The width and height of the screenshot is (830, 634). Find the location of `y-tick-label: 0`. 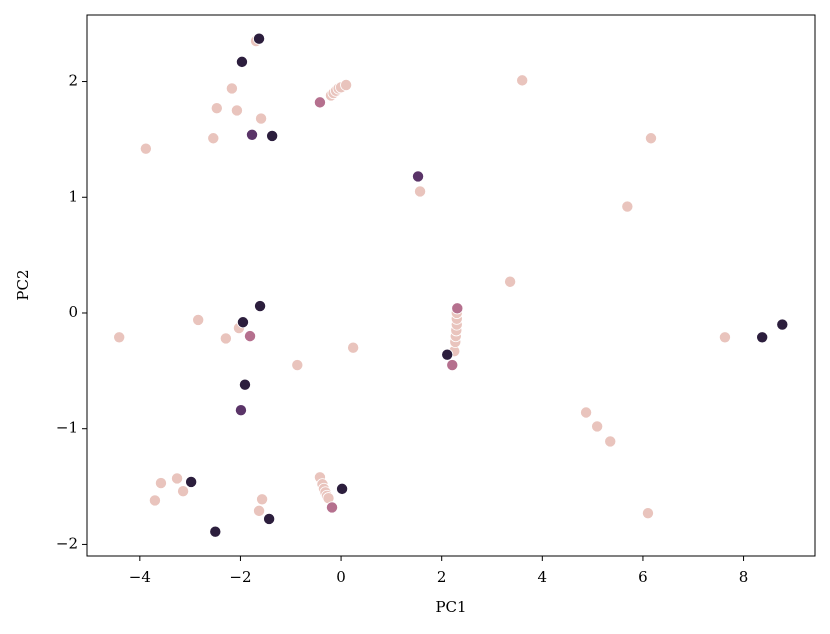

y-tick-label: 0 is located at coordinates (73, 312).